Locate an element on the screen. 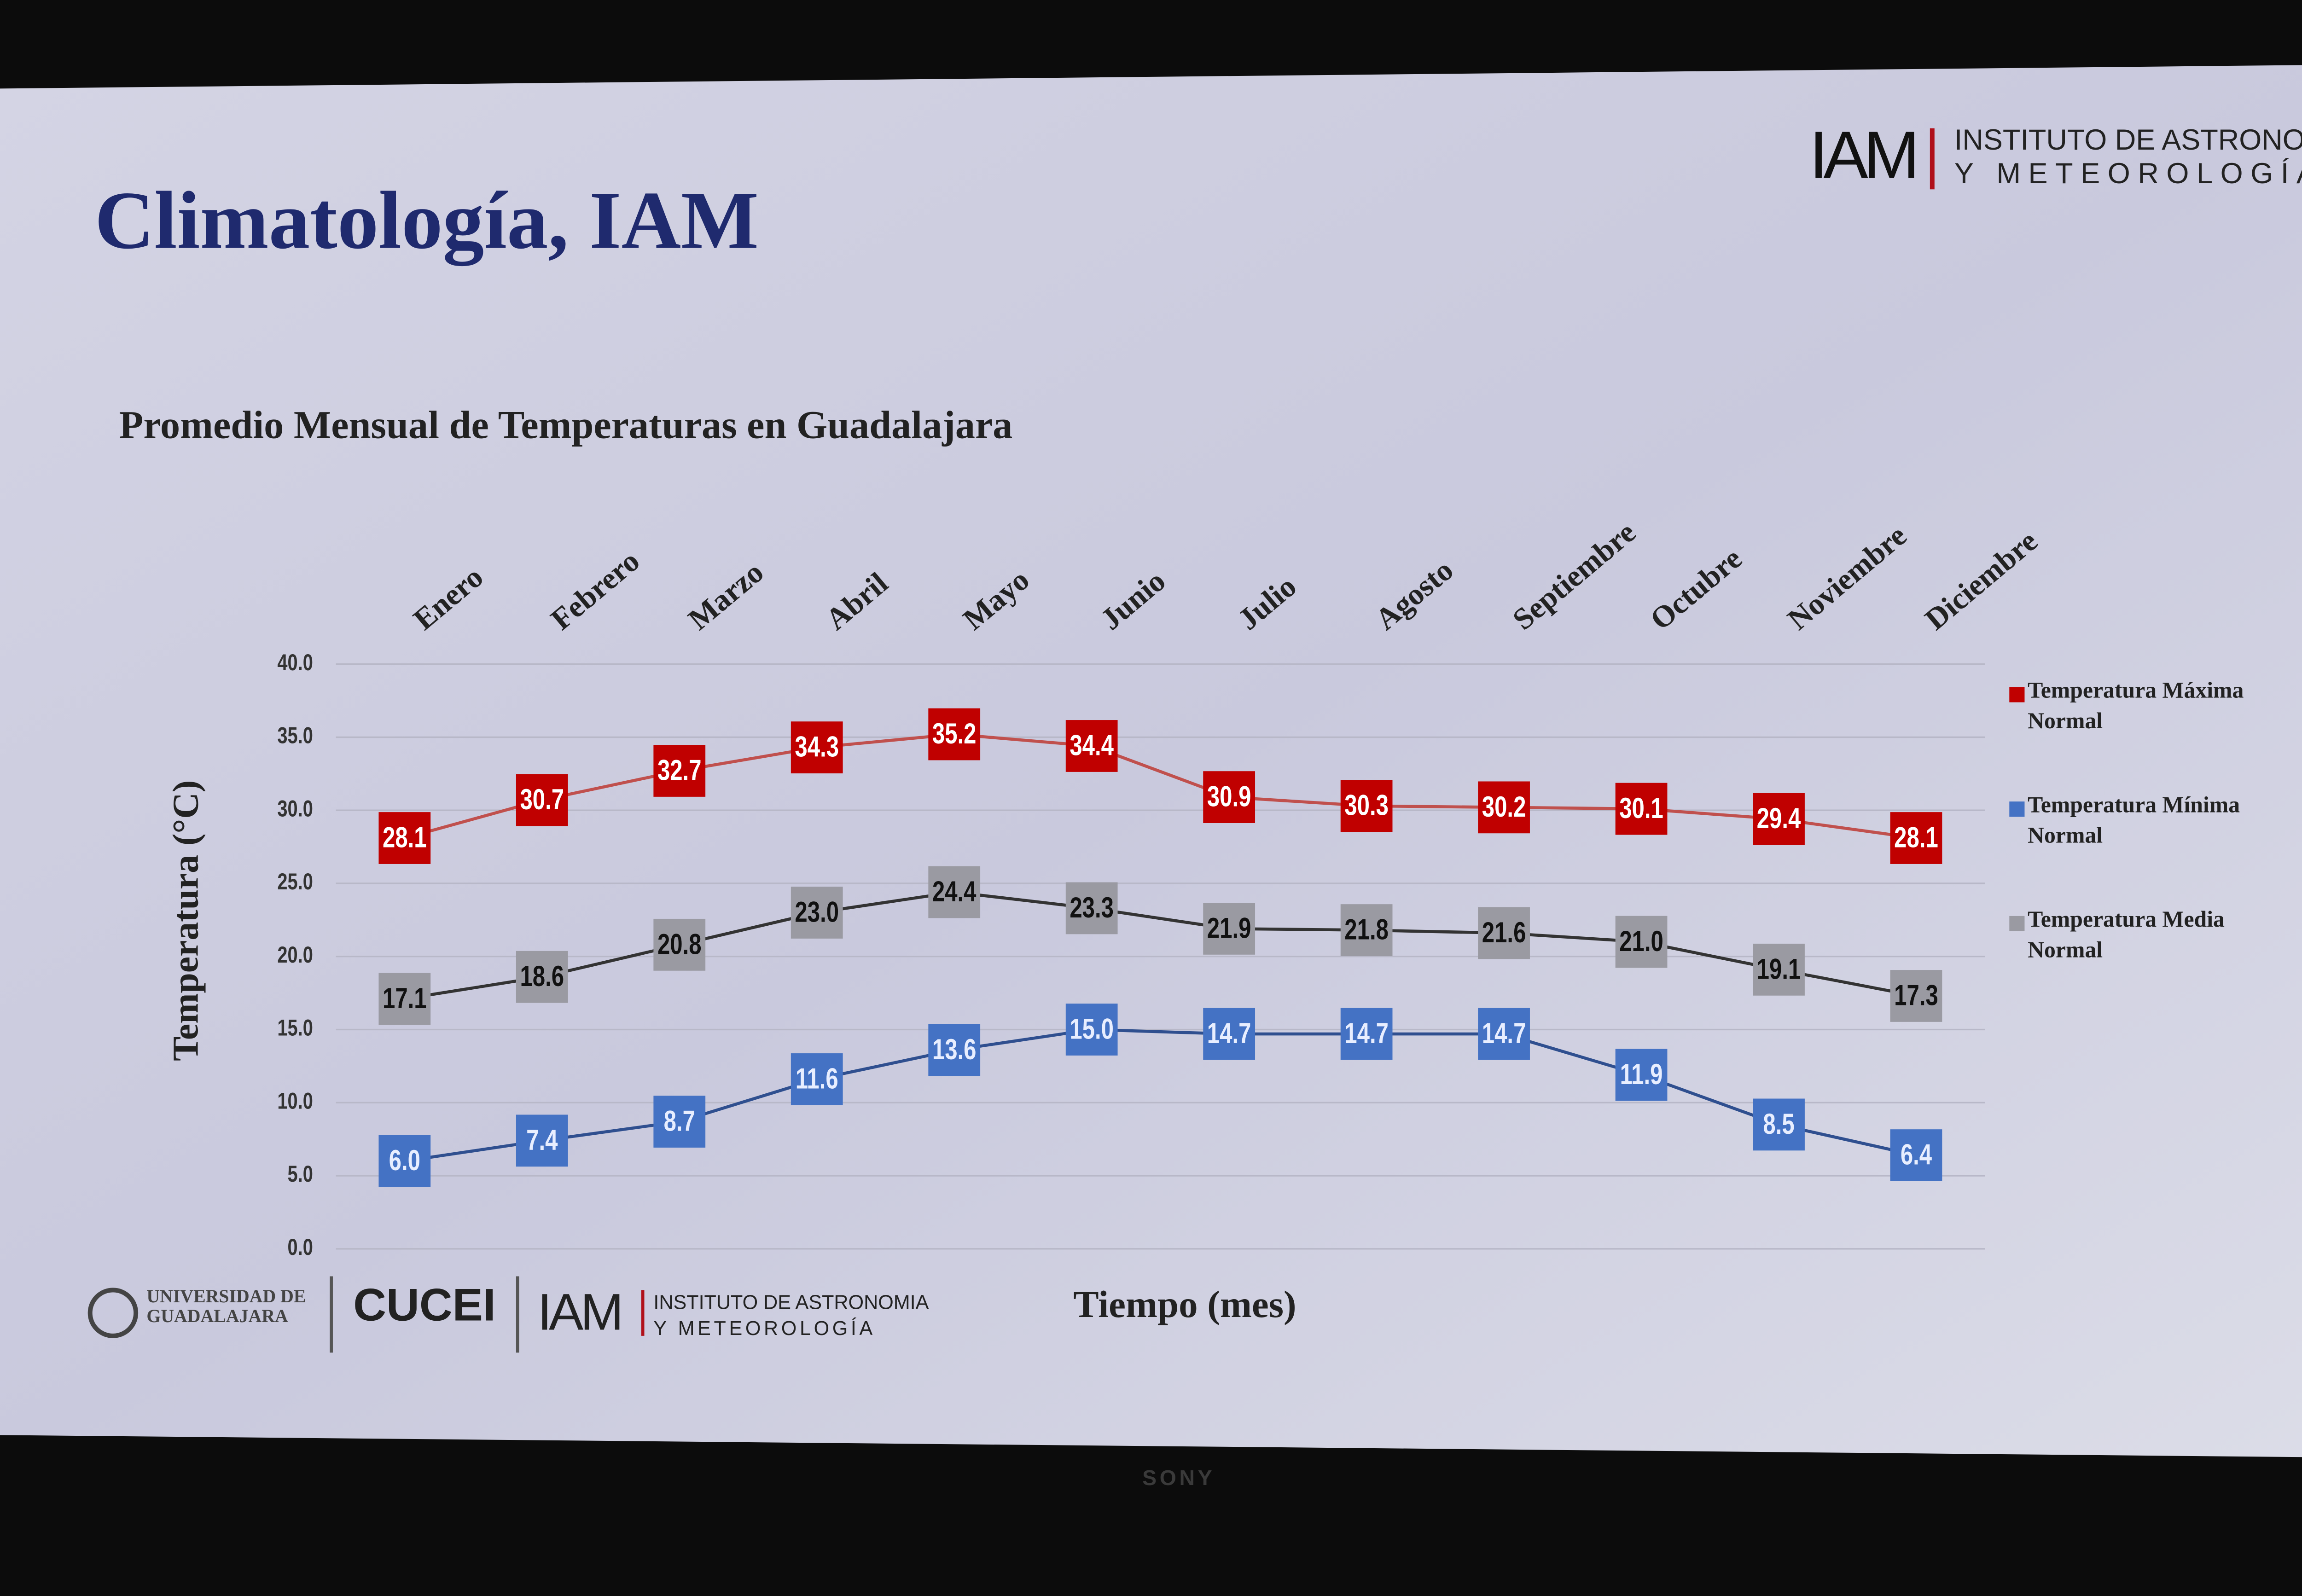 This screenshot has width=2302, height=1596. data-label: 30.1 is located at coordinates (1641, 808).